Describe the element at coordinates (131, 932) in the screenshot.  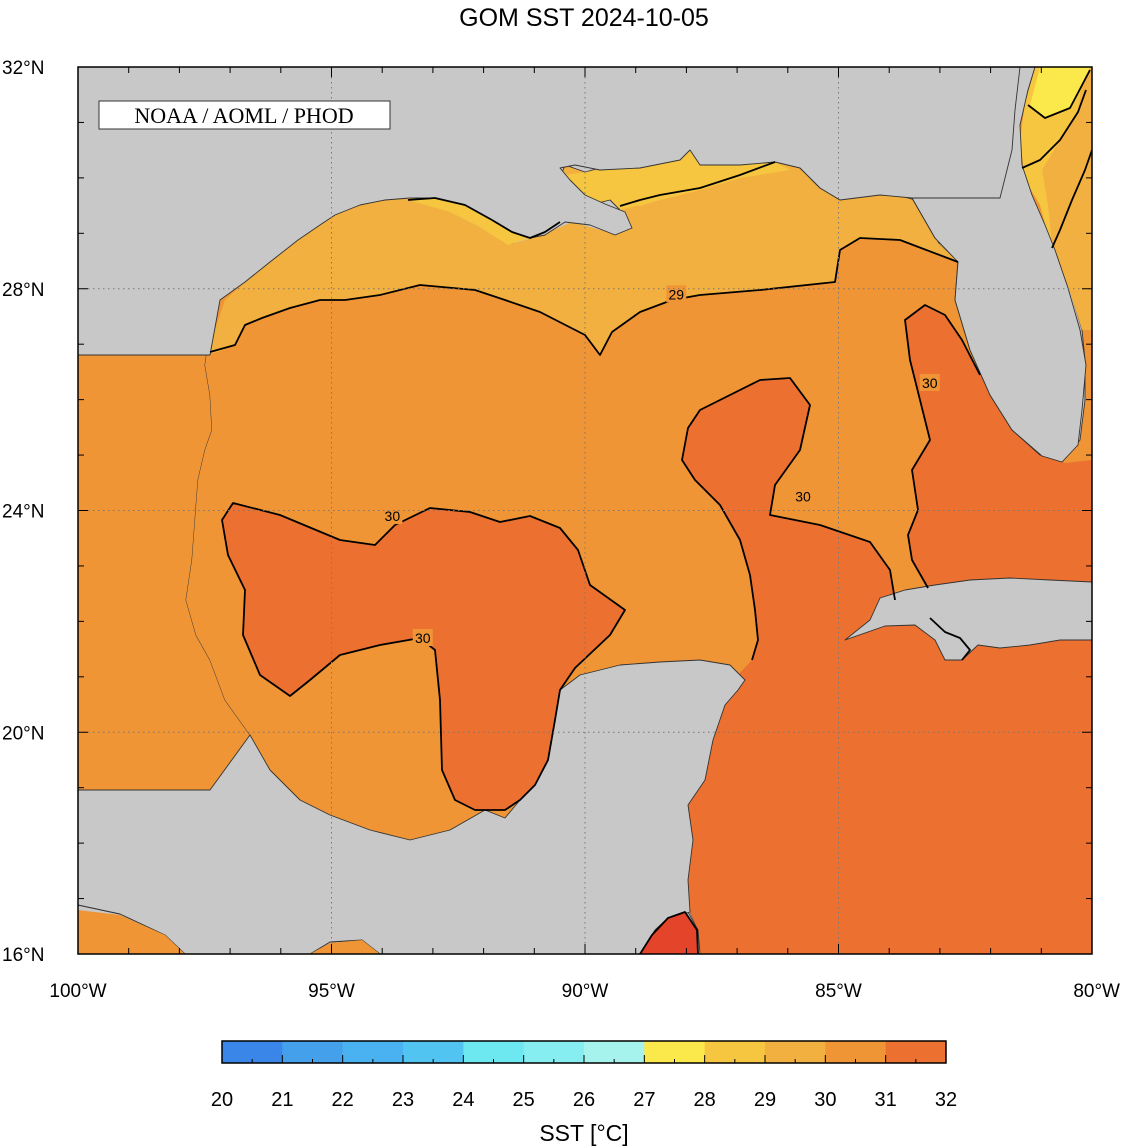
I see `sst-band-29-30-sw` at that location.